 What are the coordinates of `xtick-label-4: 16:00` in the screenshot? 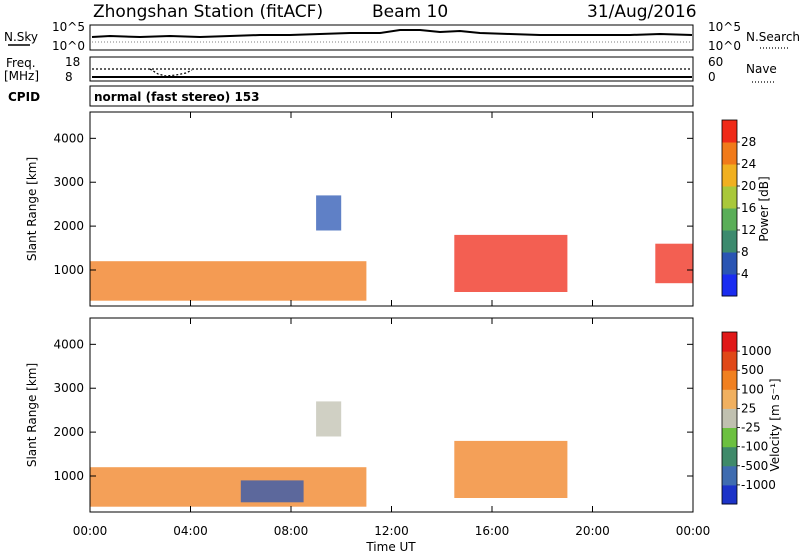 It's located at (492, 531).